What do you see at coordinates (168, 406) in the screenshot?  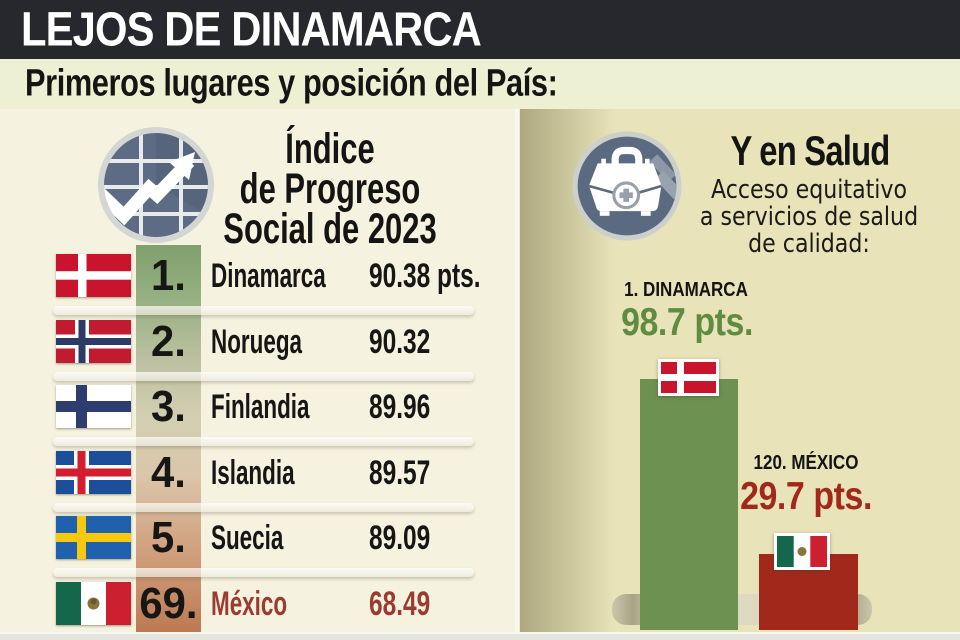 I see `rank-number: 3.` at bounding box center [168, 406].